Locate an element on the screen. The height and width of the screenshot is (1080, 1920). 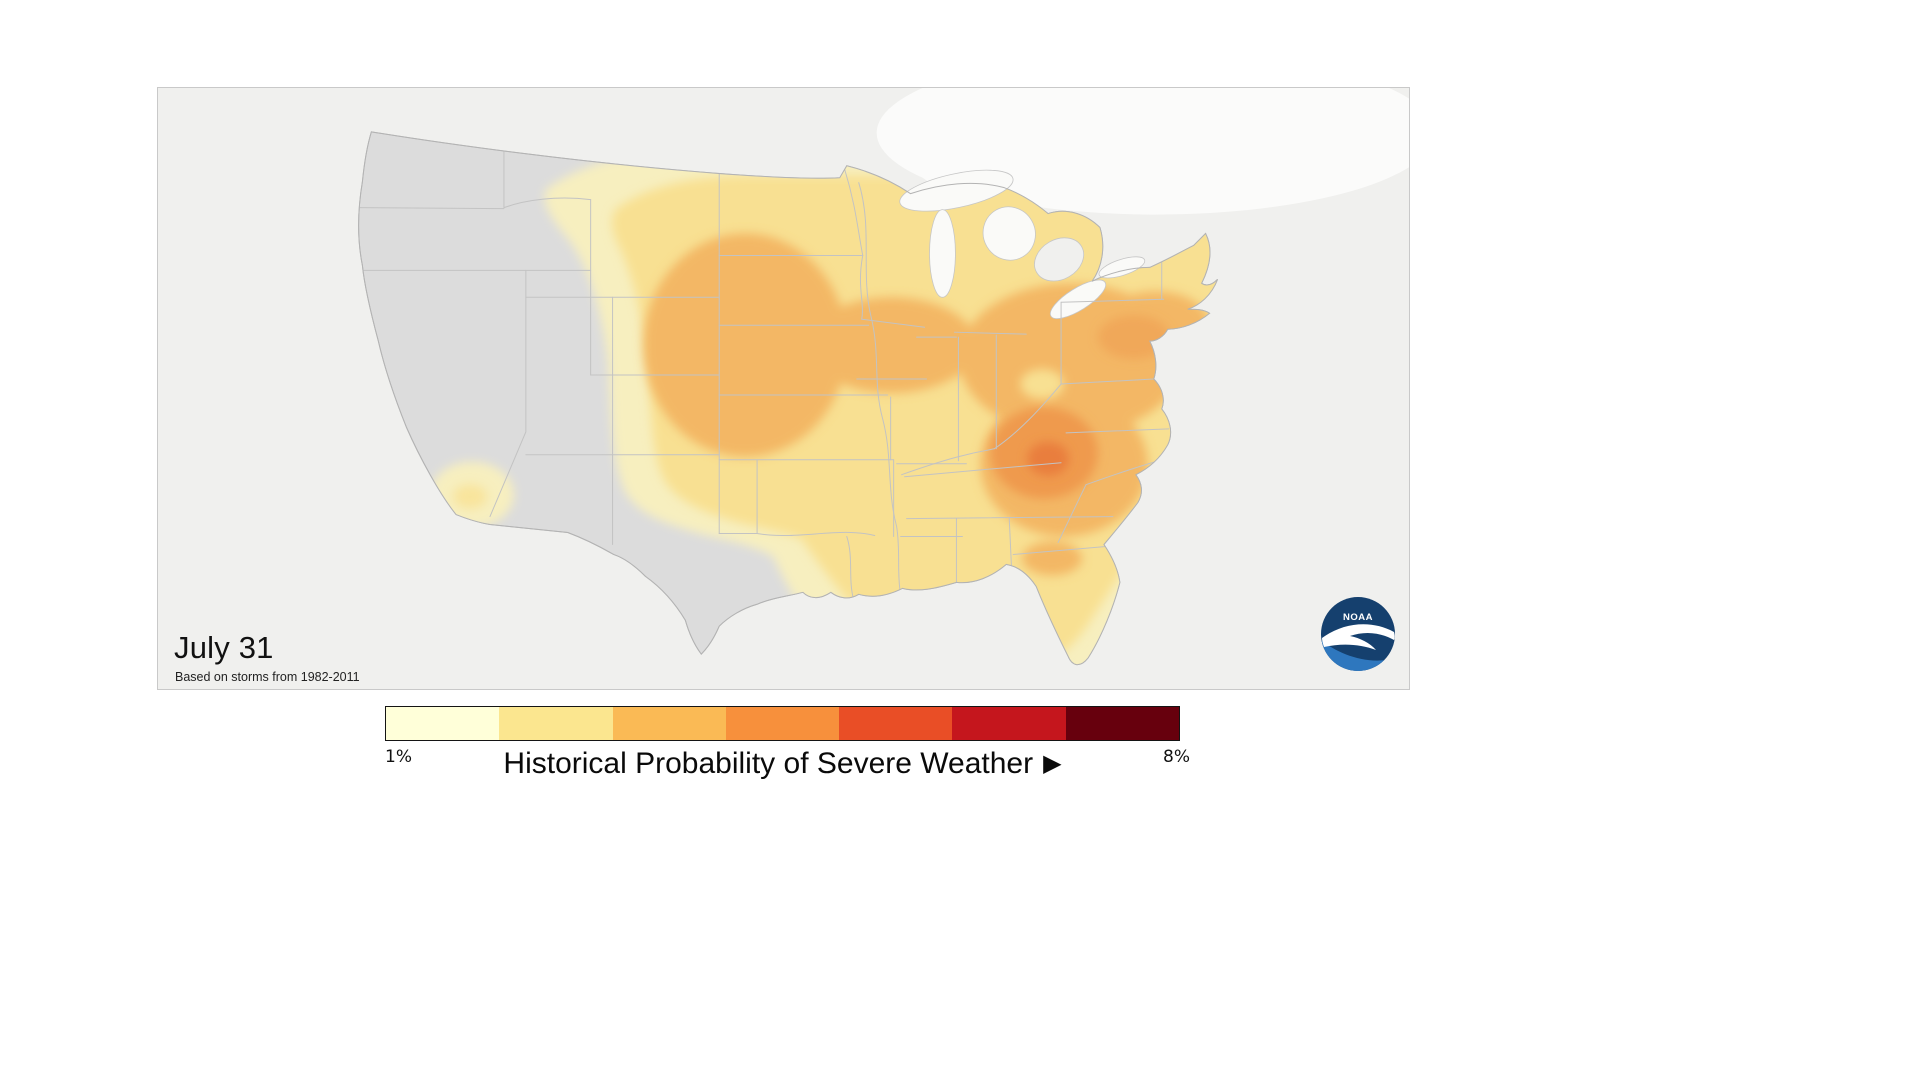
legend-max-label: 8% is located at coordinates (1176, 757).